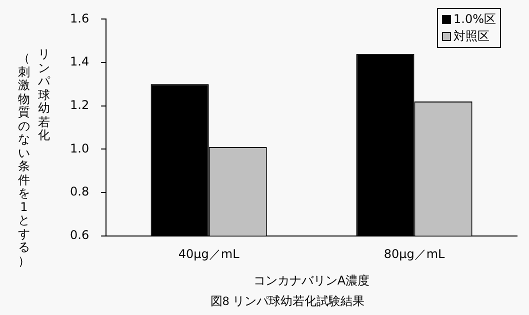  I want to click on legend-label: 1.0%区, so click(474, 19).